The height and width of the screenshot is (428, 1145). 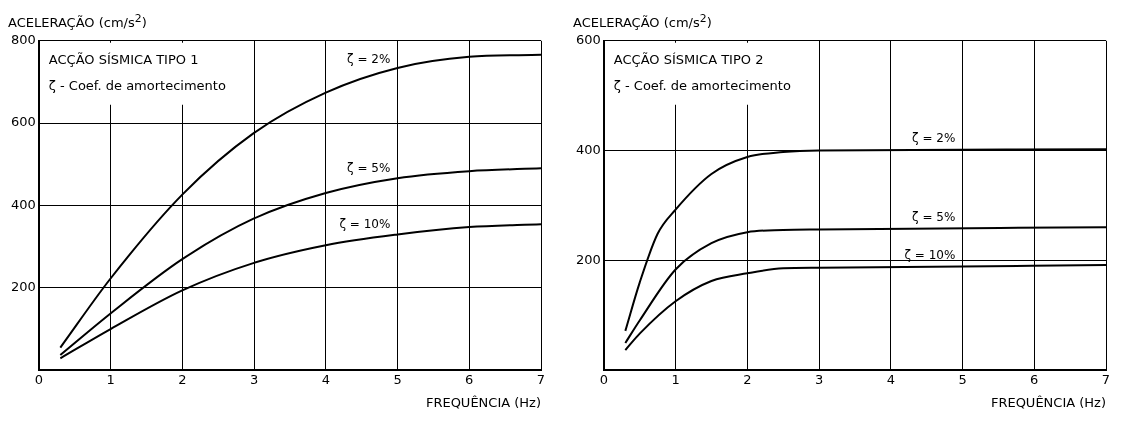 I want to click on y-tick-label: 800, so click(x=23, y=40).